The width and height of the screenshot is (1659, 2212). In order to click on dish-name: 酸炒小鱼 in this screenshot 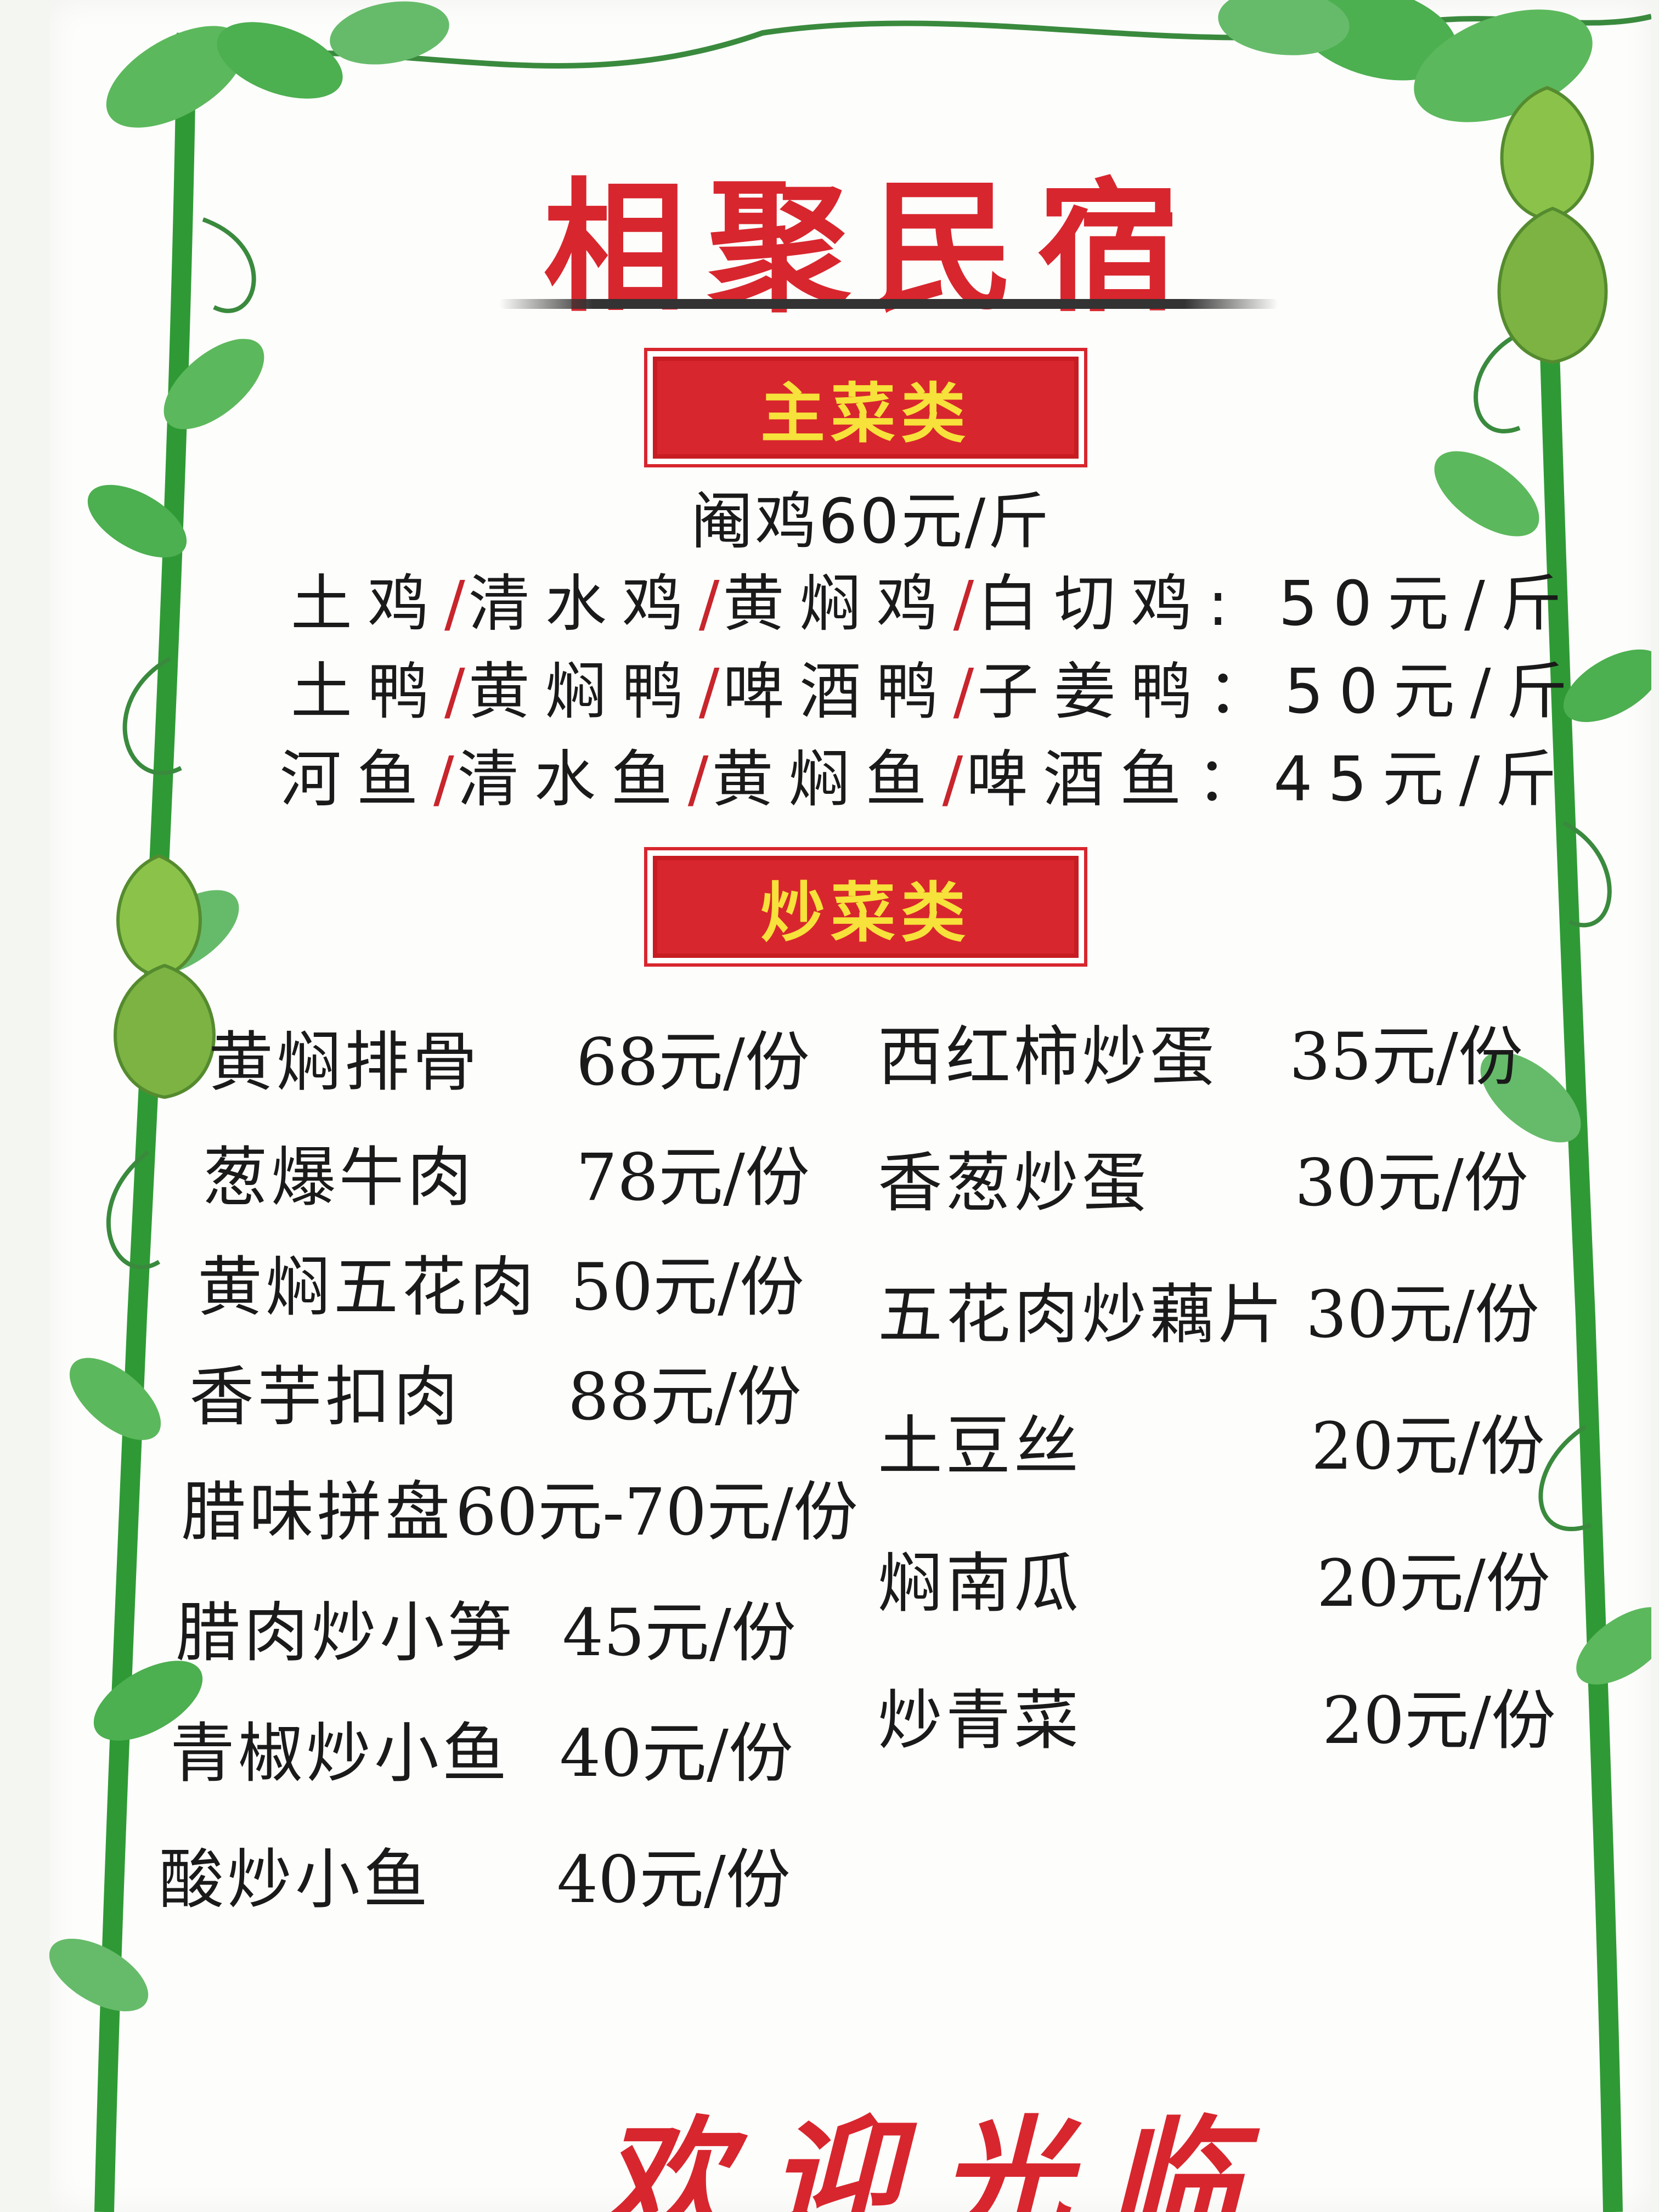, I will do `click(295, 1879)`.